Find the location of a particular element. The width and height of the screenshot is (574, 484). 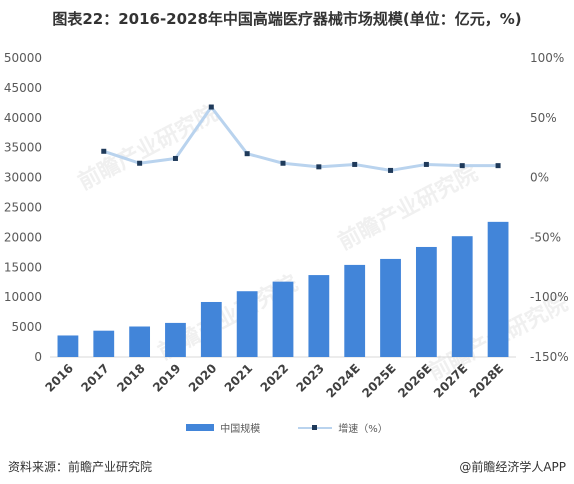

footer: 资料来源：前瞻产业研究院 @前瞻经济学人APP is located at coordinates (287, 465).